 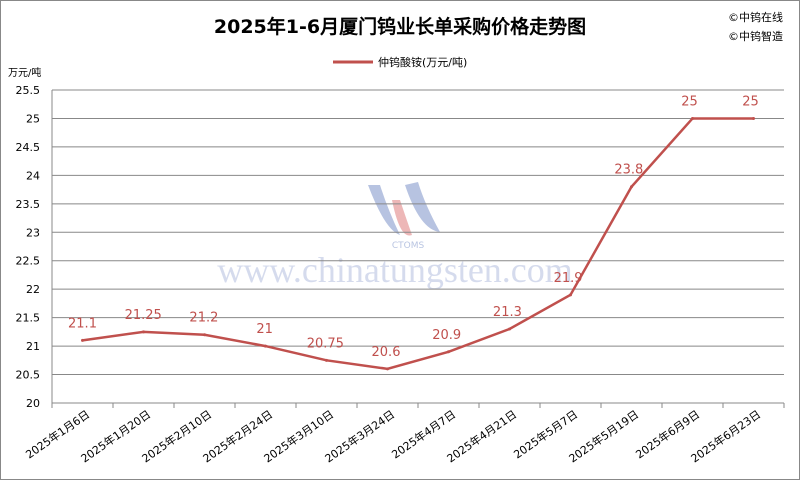 I want to click on y-tick-label: 22, so click(x=33, y=289).